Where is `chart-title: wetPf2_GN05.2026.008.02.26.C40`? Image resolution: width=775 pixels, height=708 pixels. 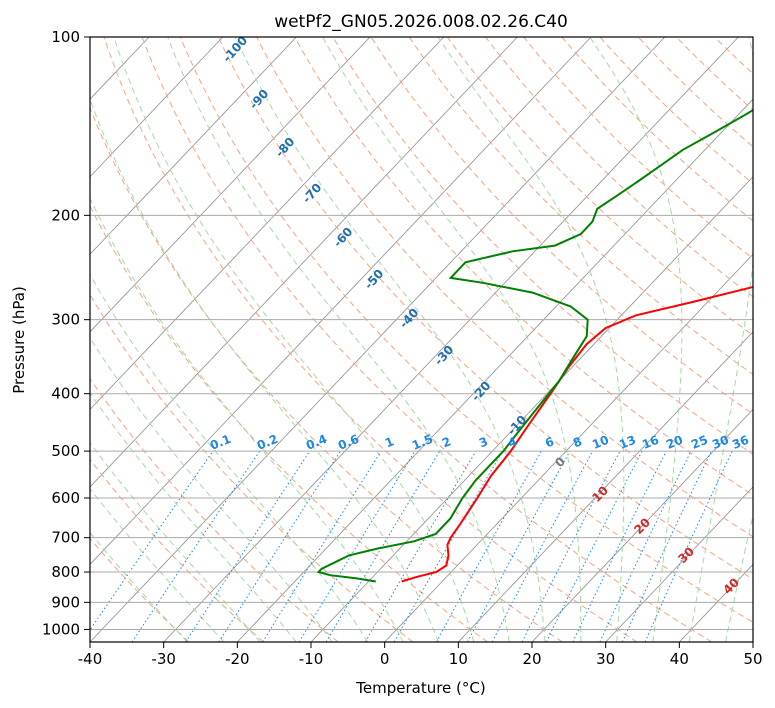
chart-title: wetPf2_GN05.2026.008.02.26.C40 is located at coordinates (421, 22).